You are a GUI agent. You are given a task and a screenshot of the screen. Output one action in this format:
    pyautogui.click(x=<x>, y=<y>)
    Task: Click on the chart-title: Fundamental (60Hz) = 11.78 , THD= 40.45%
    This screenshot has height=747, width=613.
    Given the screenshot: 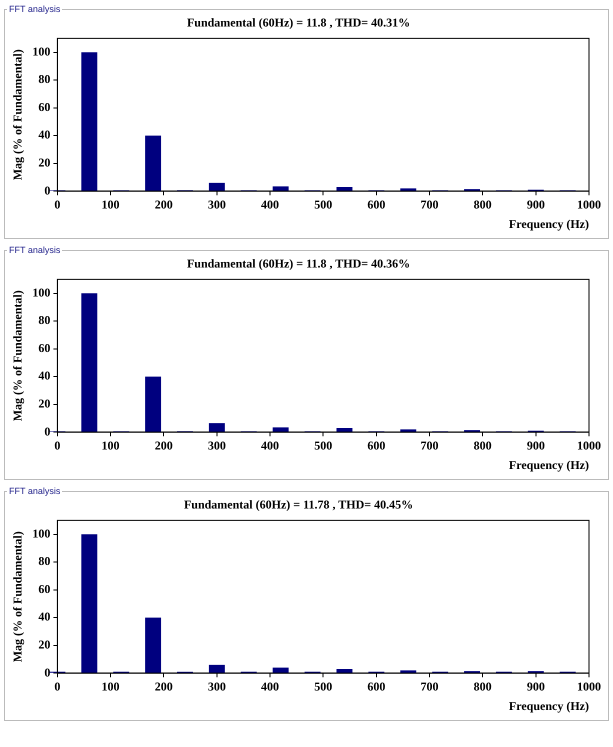 What is the action you would take?
    pyautogui.click(x=299, y=504)
    